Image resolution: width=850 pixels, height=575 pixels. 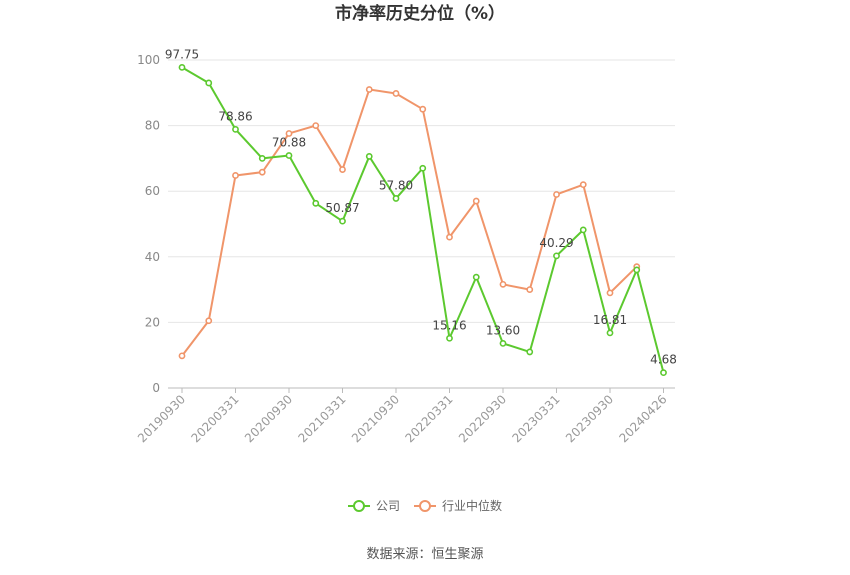 What do you see at coordinates (396, 185) in the screenshot?
I see `company-data-label: 57.80` at bounding box center [396, 185].